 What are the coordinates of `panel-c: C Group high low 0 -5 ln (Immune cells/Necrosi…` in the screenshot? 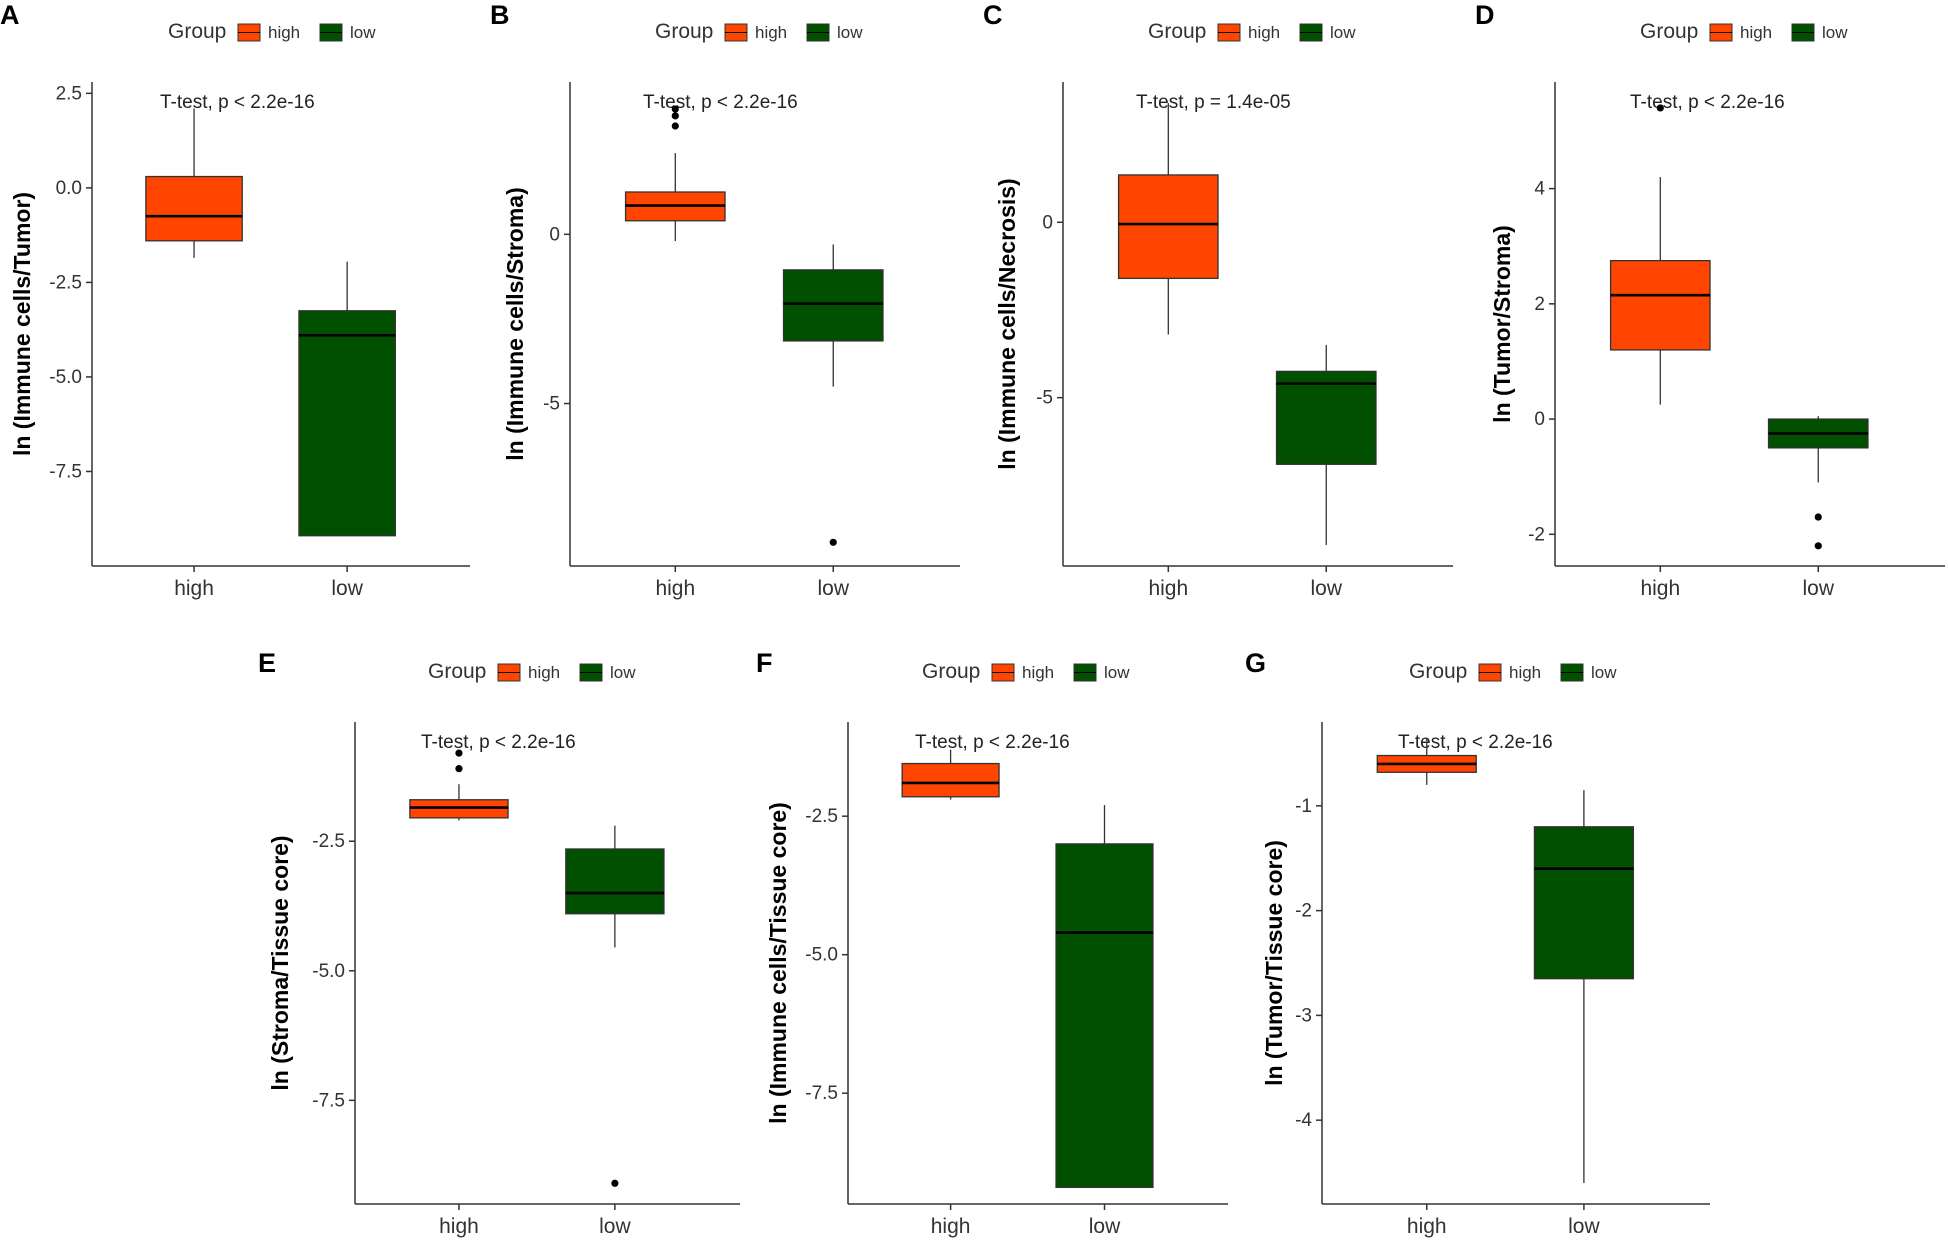 It's located at (1218, 300).